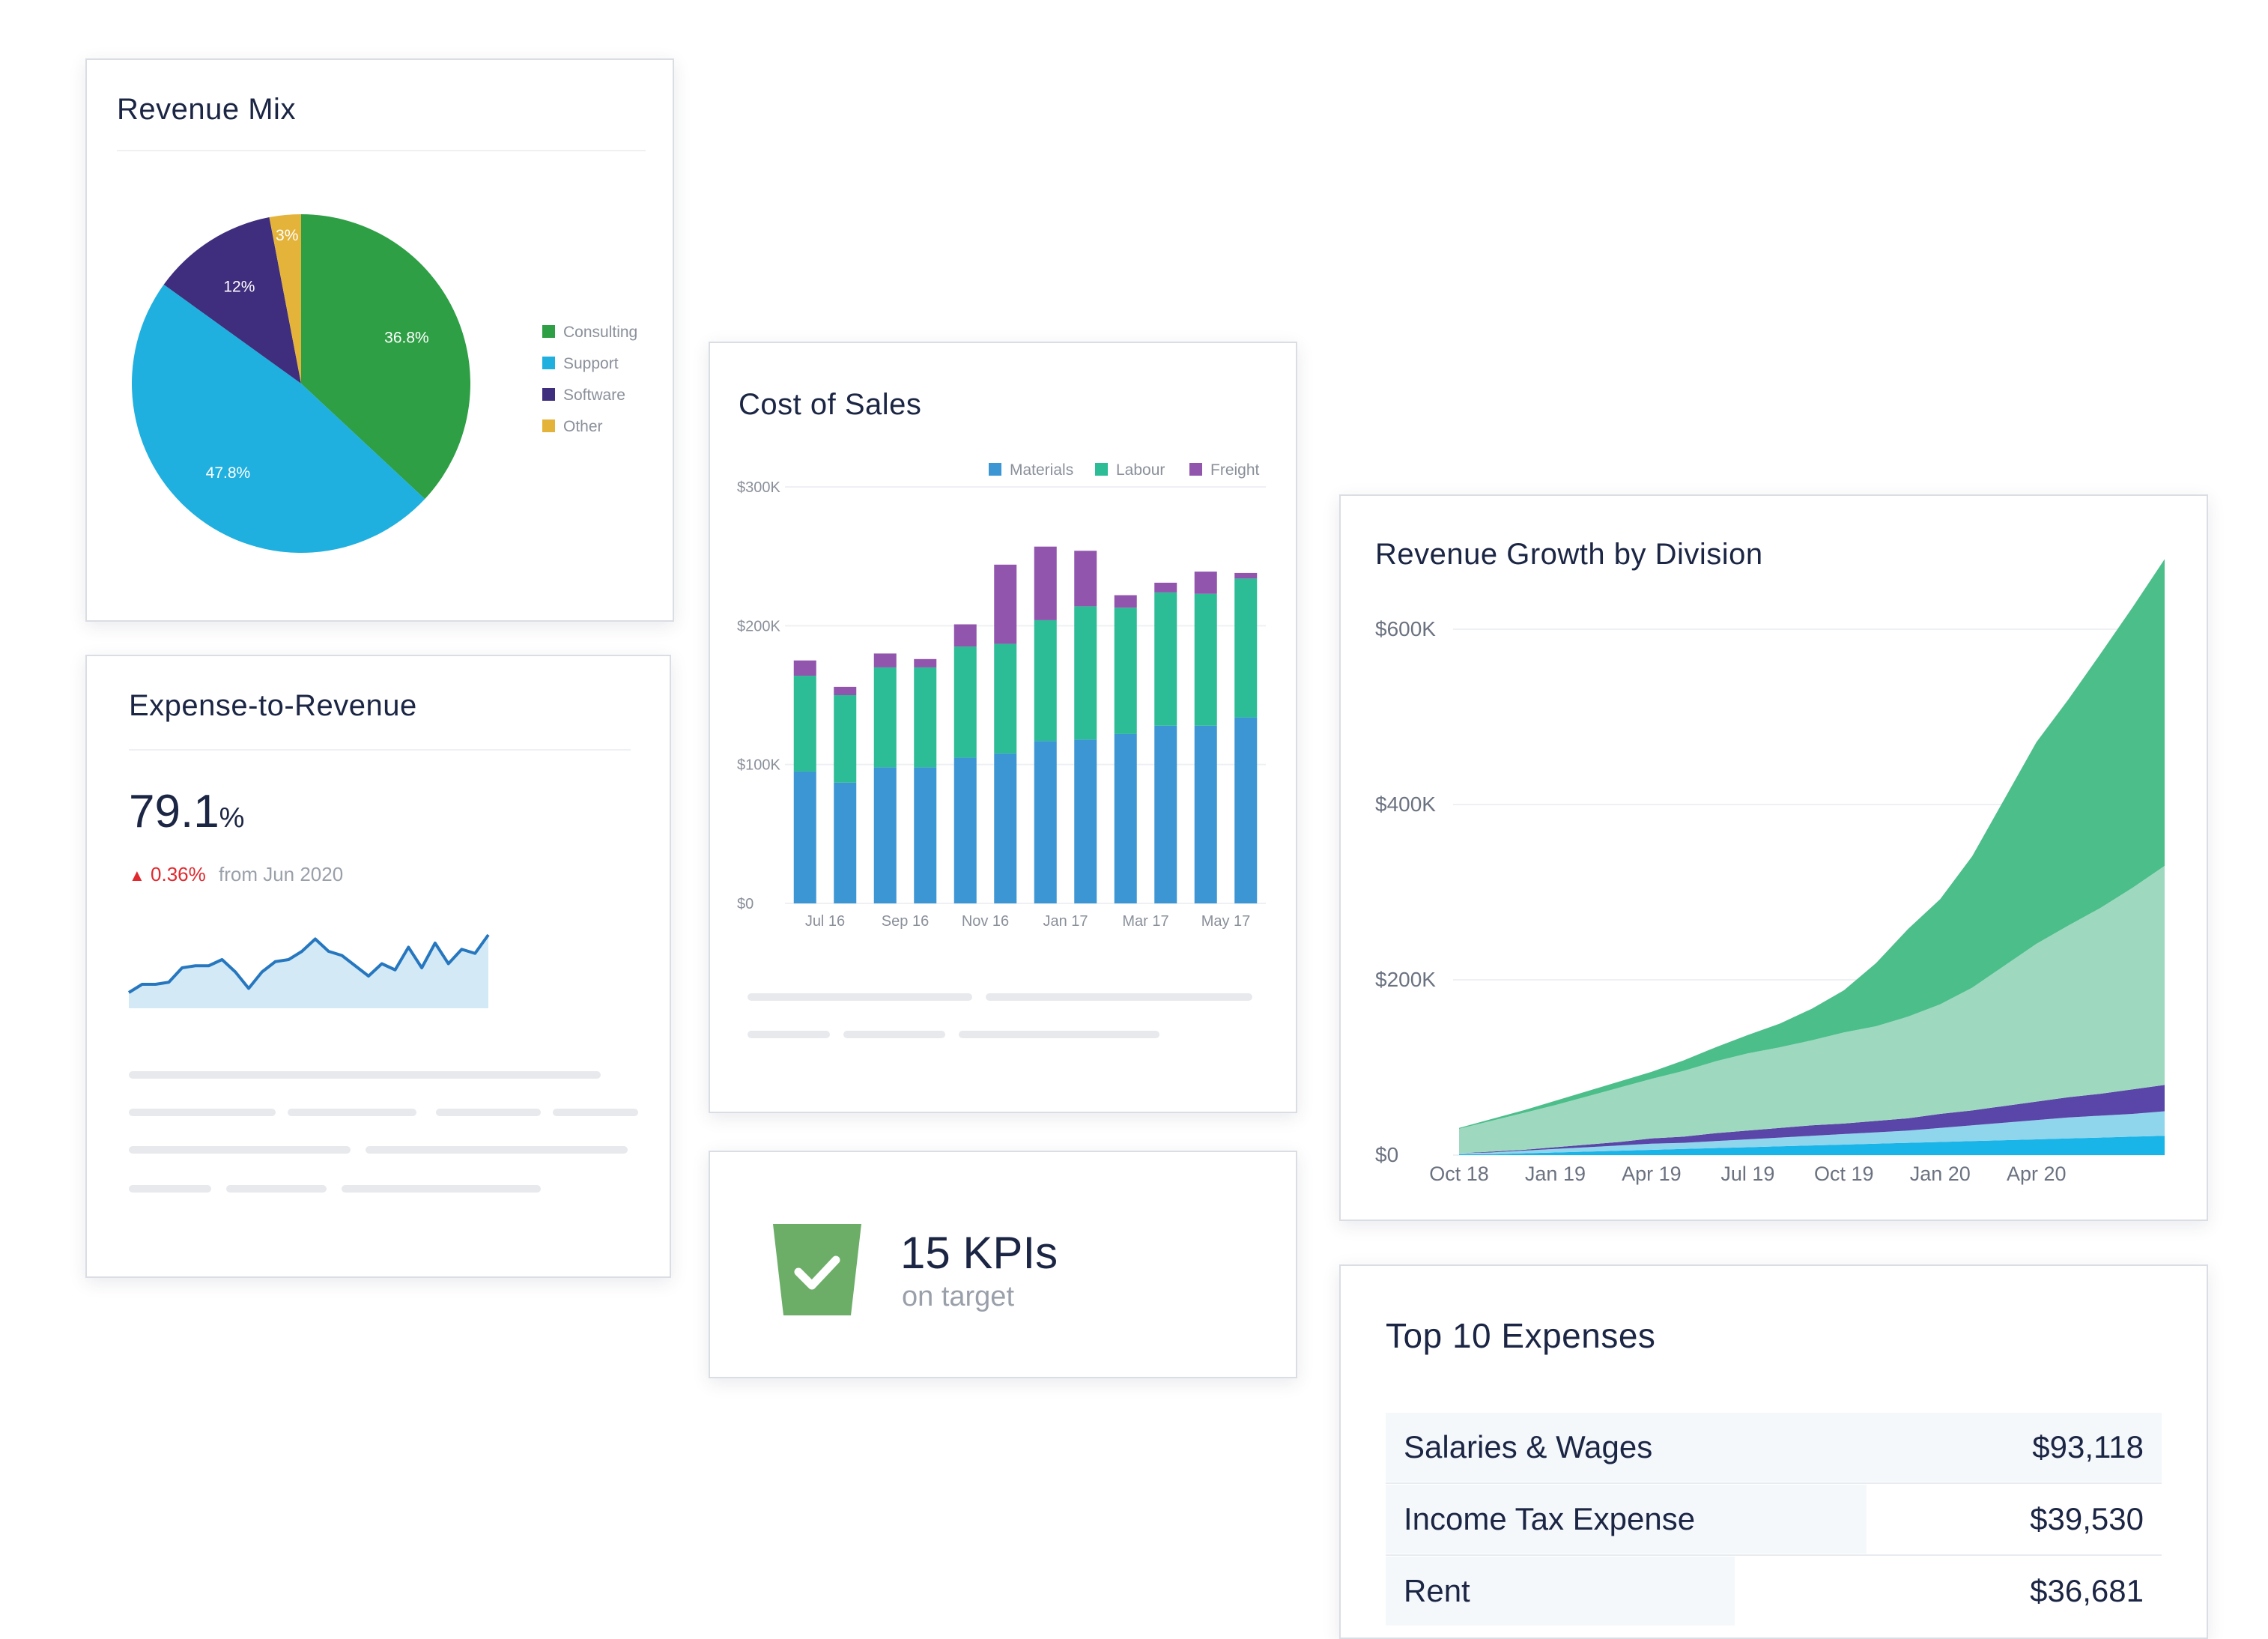  Describe the element at coordinates (830, 405) in the screenshot. I see `cost-of-sales-title: Cost of Sales` at that location.